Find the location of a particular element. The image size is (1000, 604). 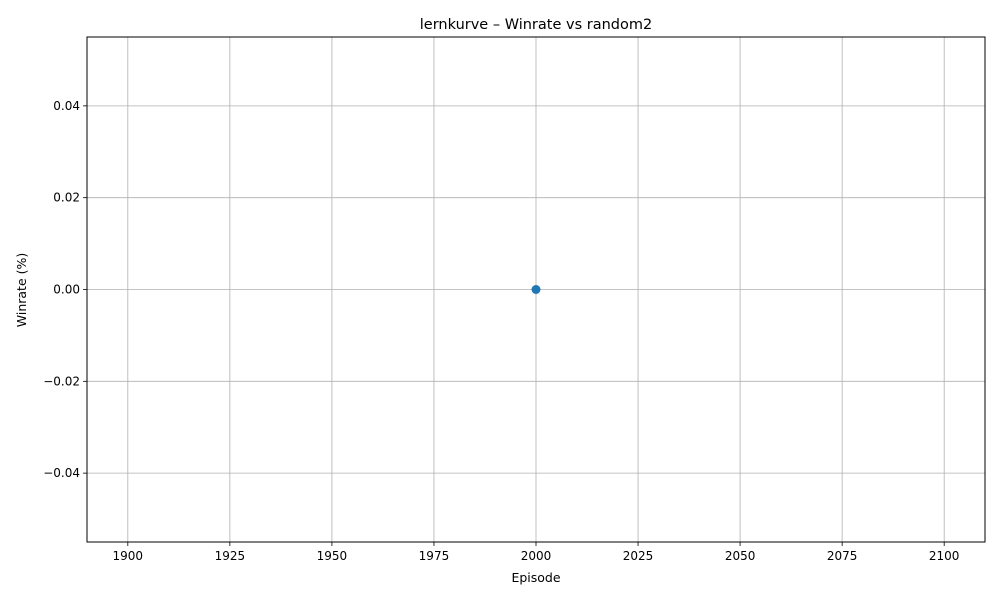

y-axis-label: Winrate (%) is located at coordinates (21, 290).